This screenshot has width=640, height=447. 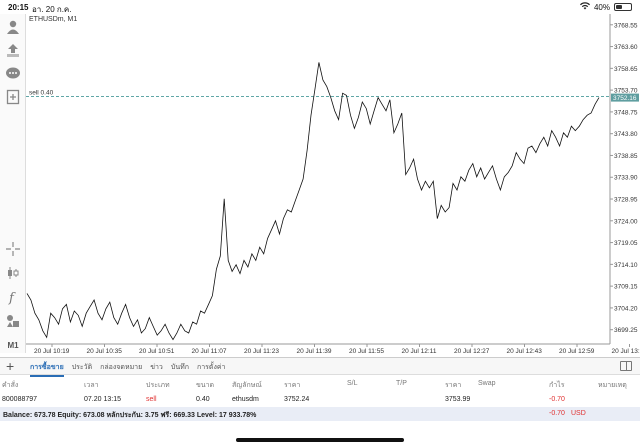 What do you see at coordinates (314, 351) in the screenshot?
I see `x-tick-label: 20 Jul 11:39` at bounding box center [314, 351].